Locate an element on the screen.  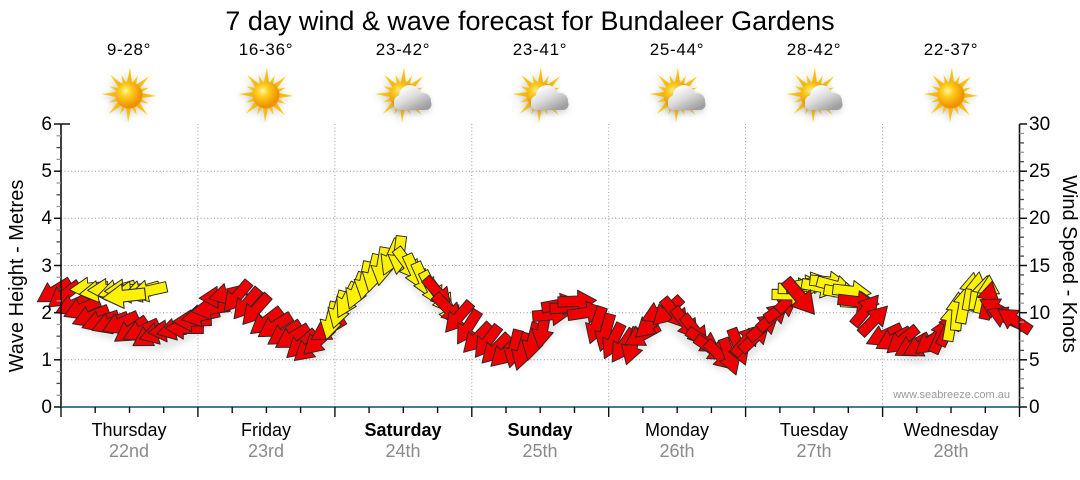
svg-text: 28th is located at coordinates (950, 451).